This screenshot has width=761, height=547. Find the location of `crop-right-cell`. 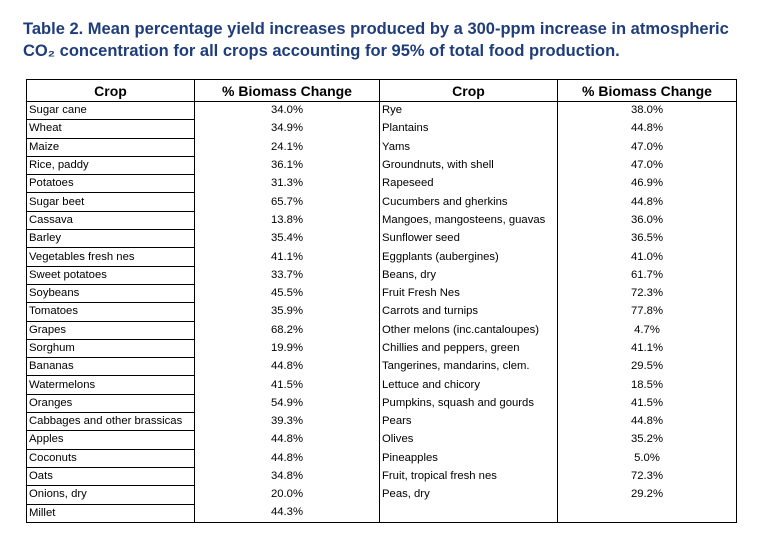

crop-right-cell is located at coordinates (468, 513).